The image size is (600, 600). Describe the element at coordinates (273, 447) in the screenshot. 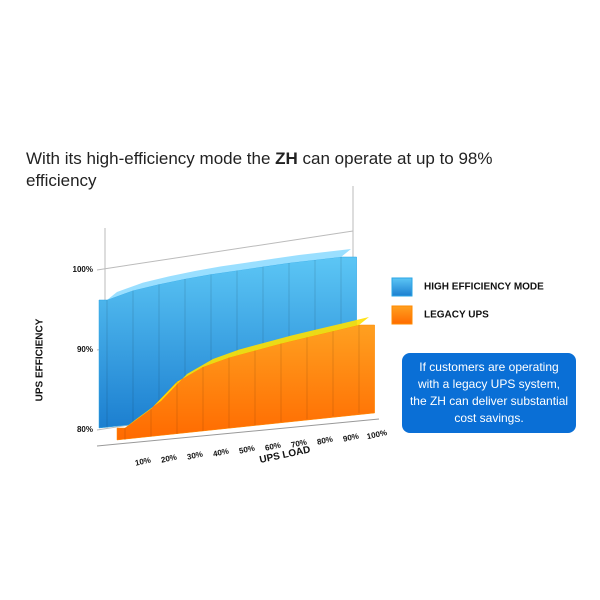

I see `x-tick-label: 60%` at that location.